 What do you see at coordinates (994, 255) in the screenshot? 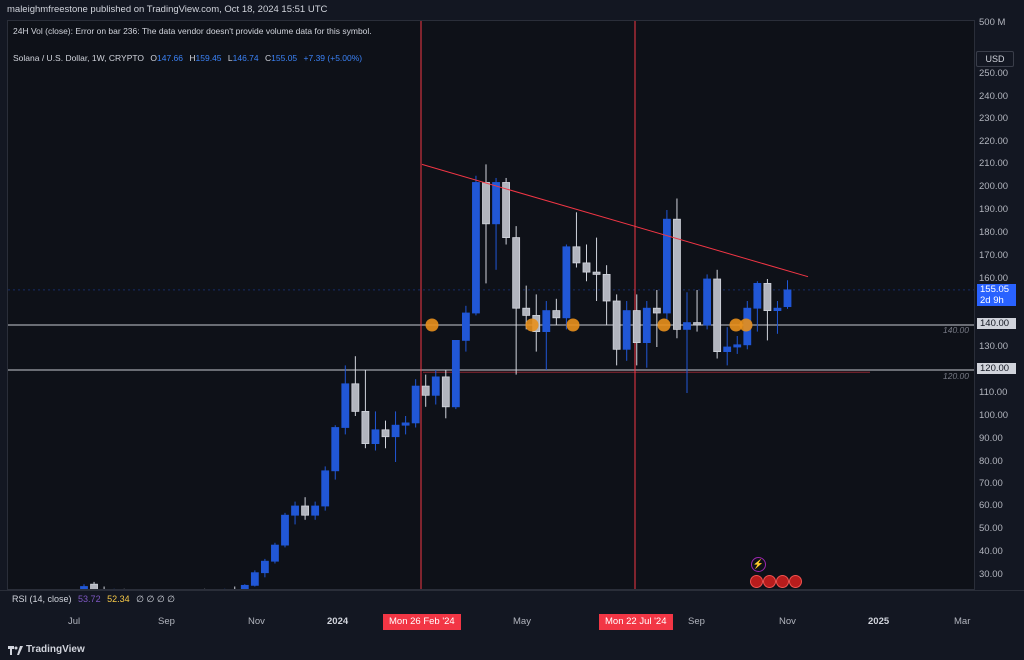
I see `price-tick-label: 170.00` at bounding box center [994, 255].